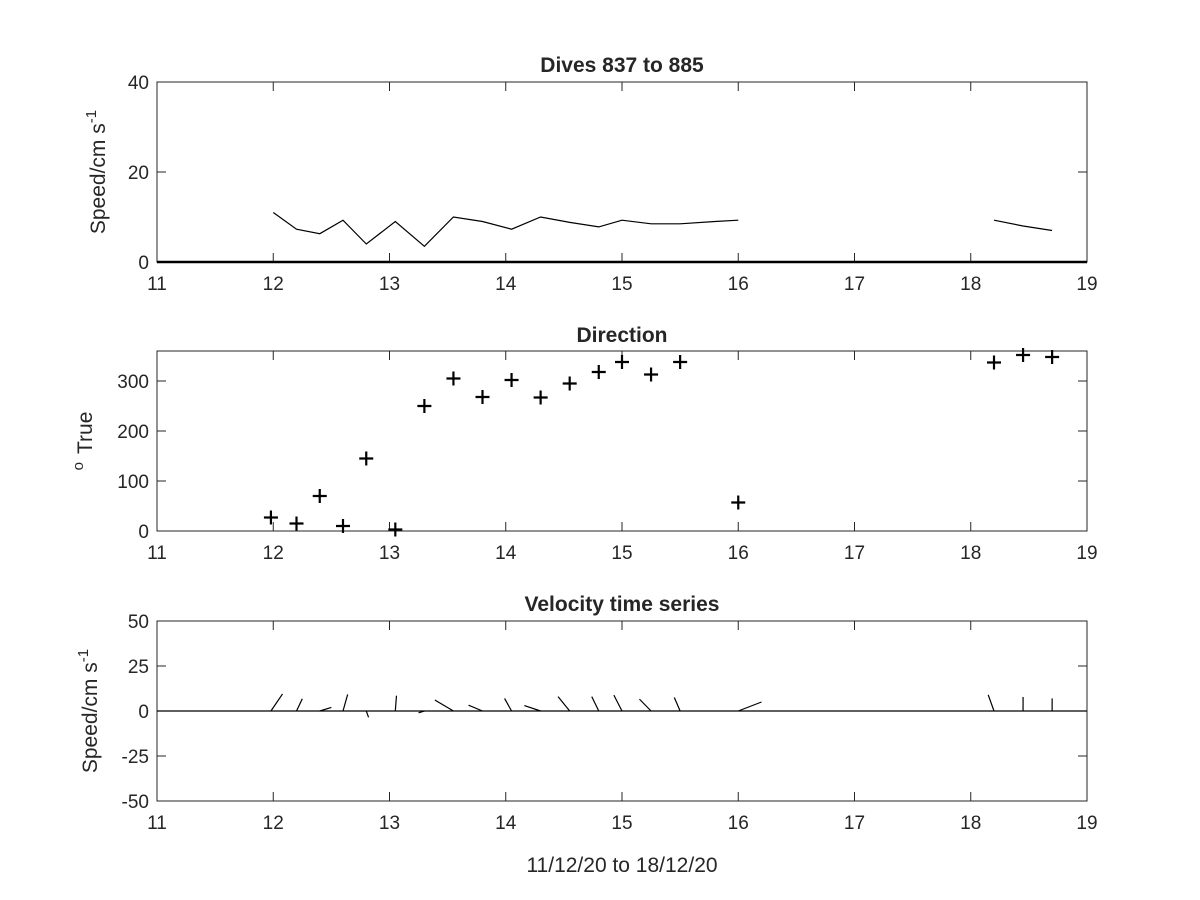 The image size is (1200, 900). I want to click on speed-xtick-label: 12, so click(273, 284).